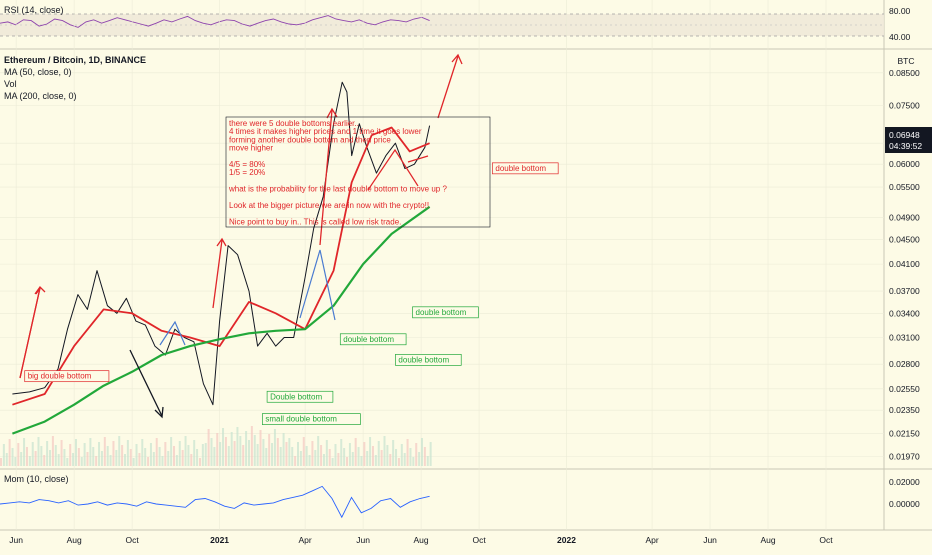  Describe the element at coordinates (904, 264) in the screenshot. I see `price-tick-label: 0.04100` at that location.